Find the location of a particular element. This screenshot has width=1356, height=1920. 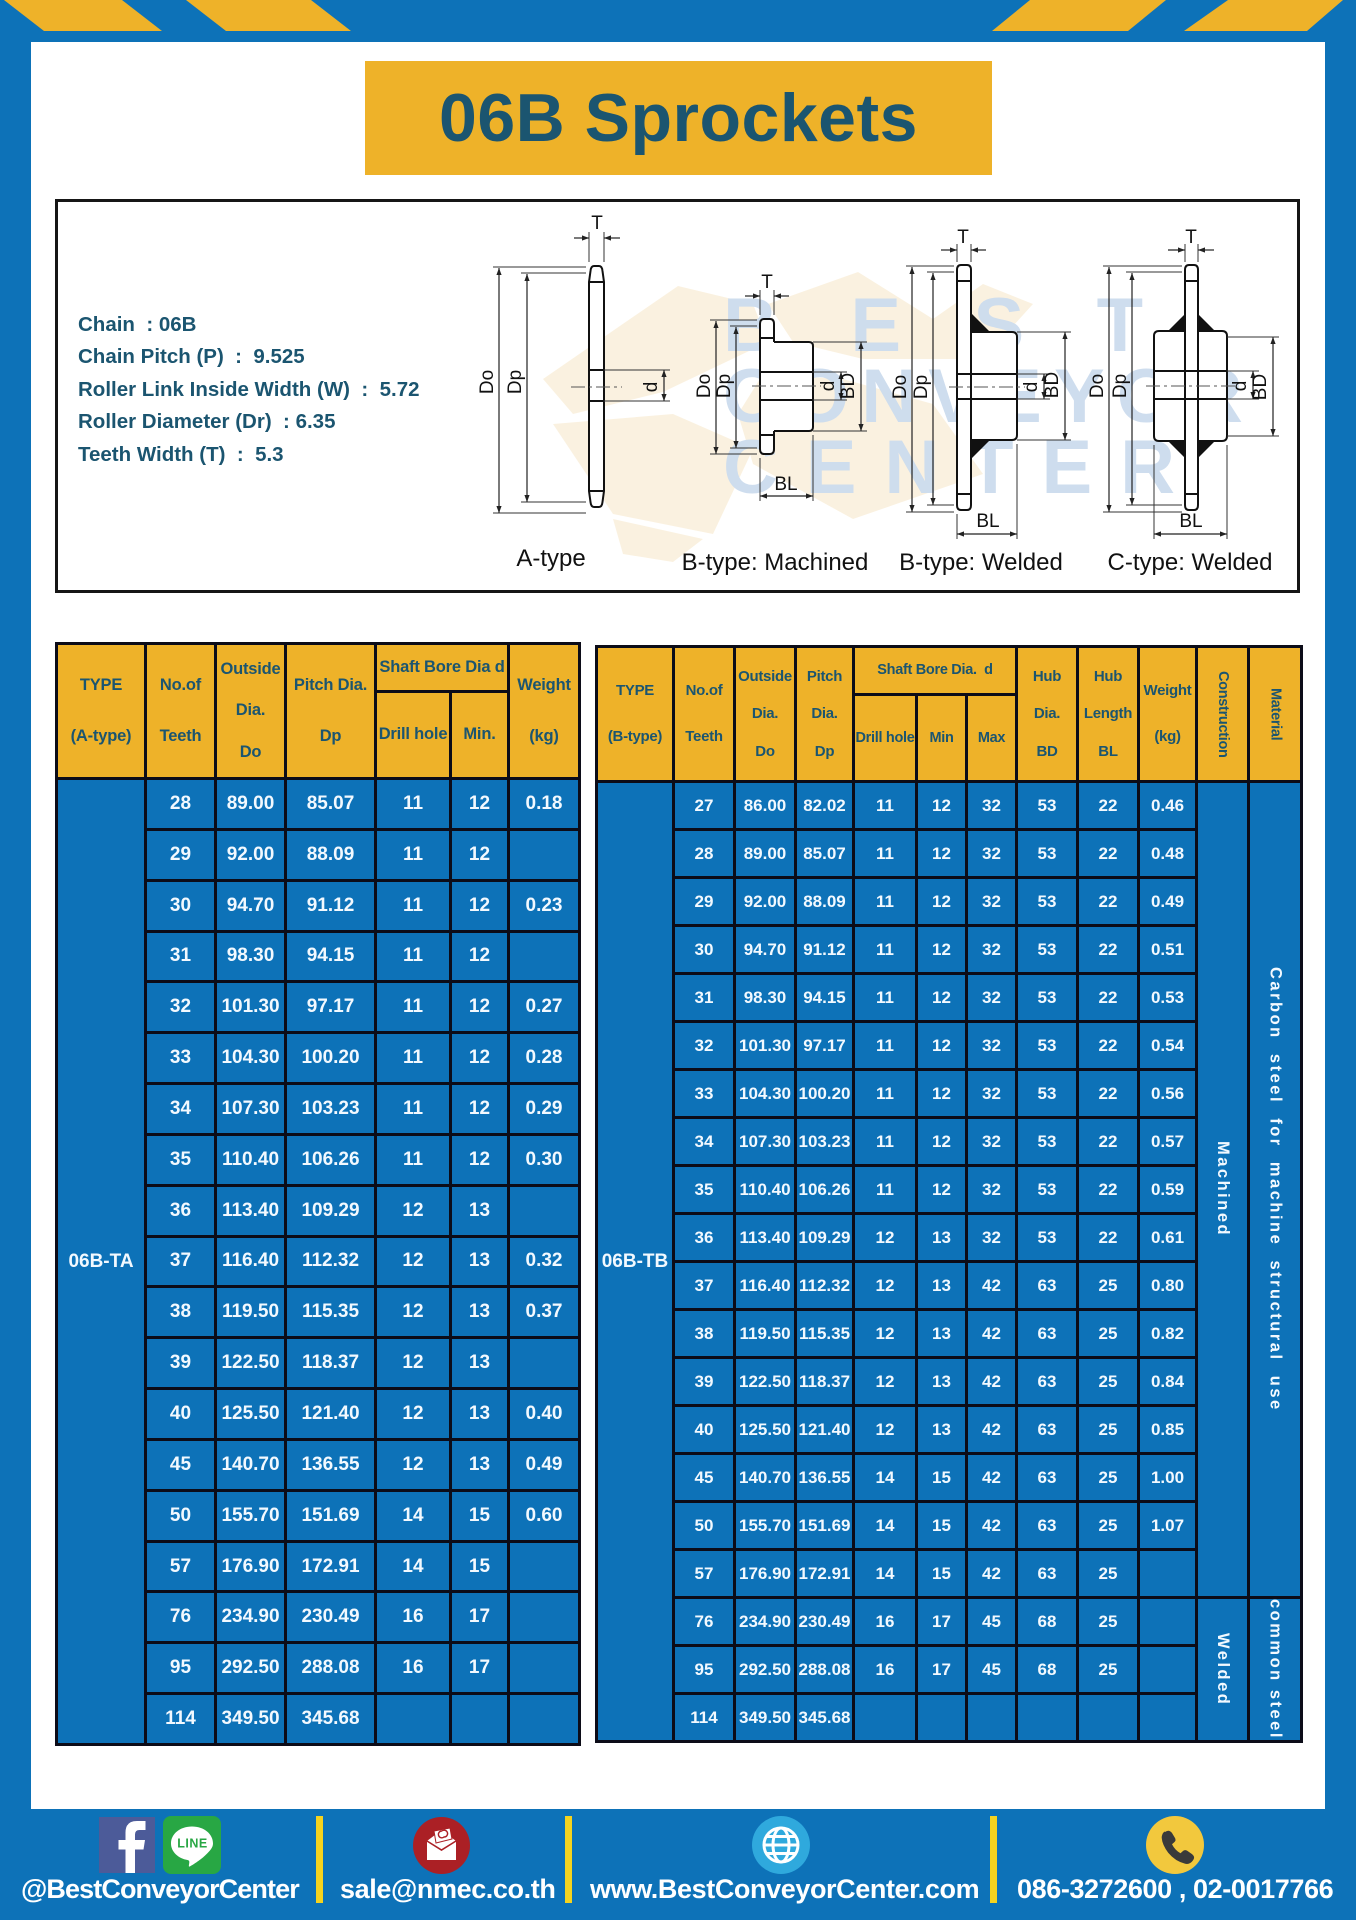

svg-text: C-type: Welded is located at coordinates (1190, 562).